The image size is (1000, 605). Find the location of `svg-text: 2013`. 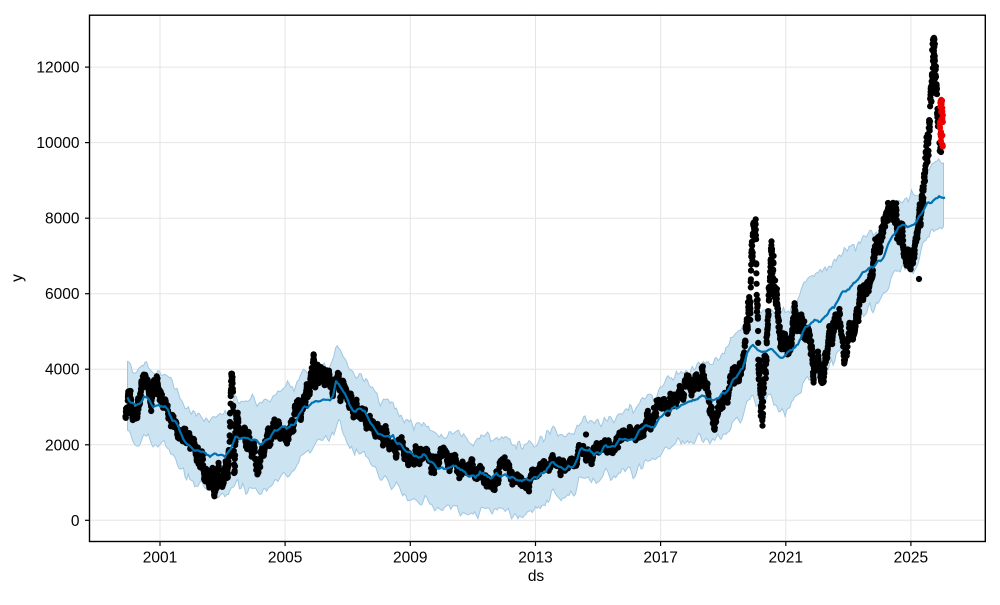

svg-text: 2013 is located at coordinates (535, 558).